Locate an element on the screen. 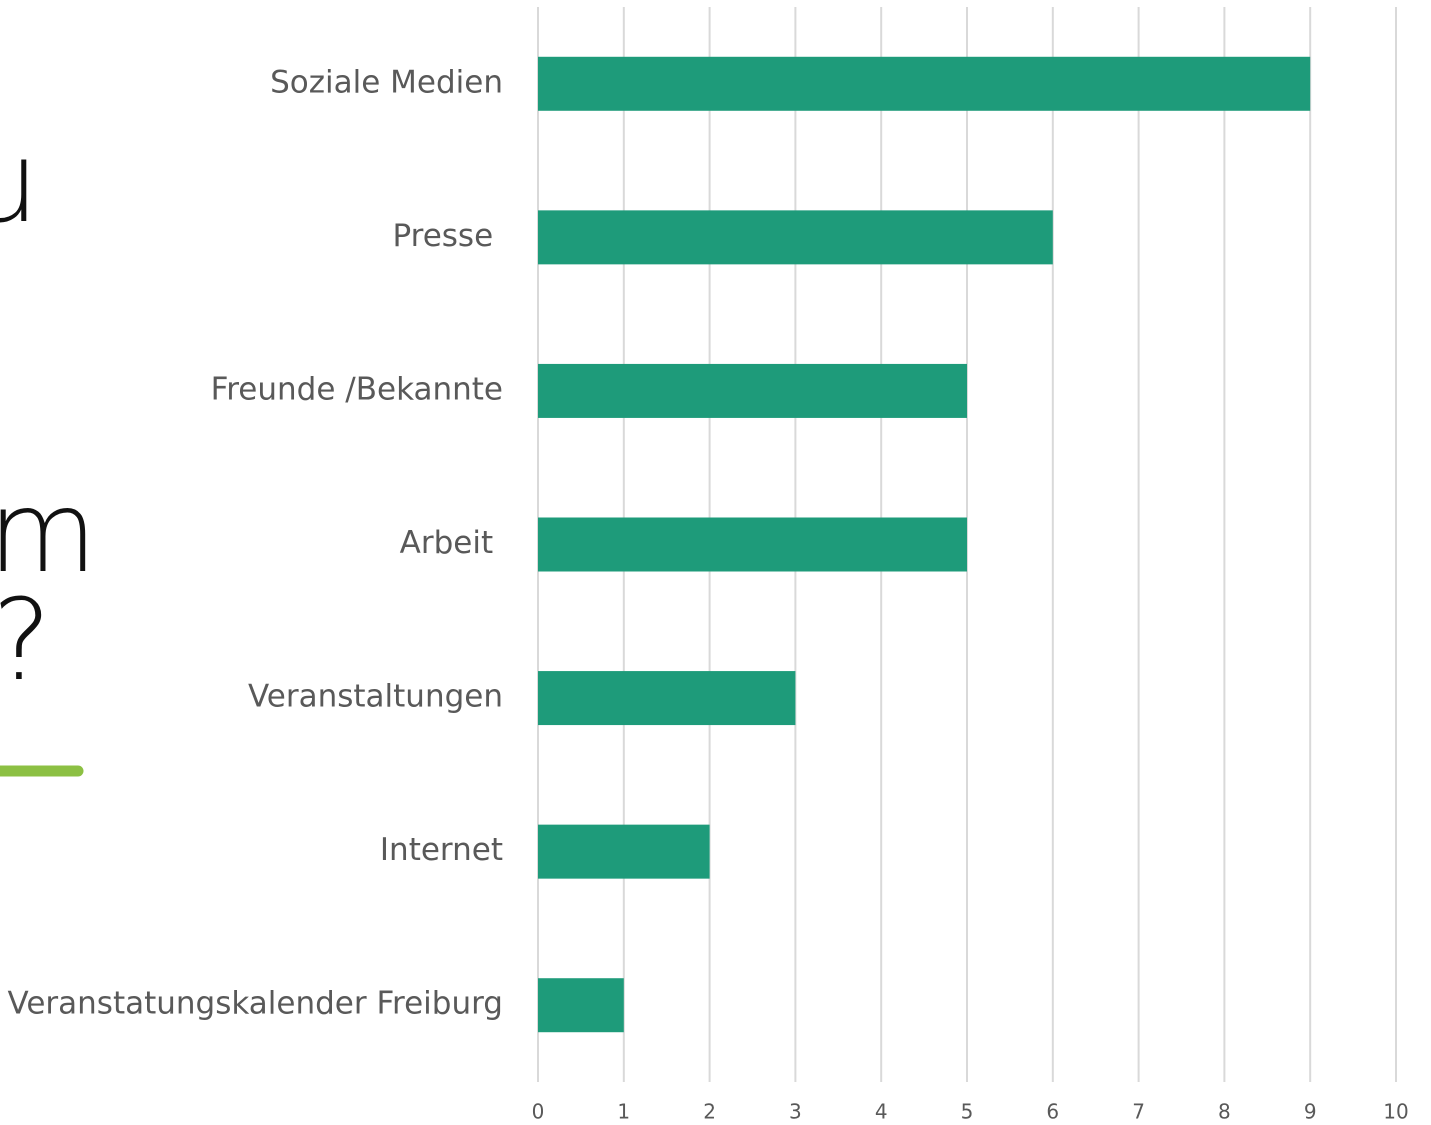 The image size is (1431, 1125). x-tick-label: 4 is located at coordinates (881, 1112).